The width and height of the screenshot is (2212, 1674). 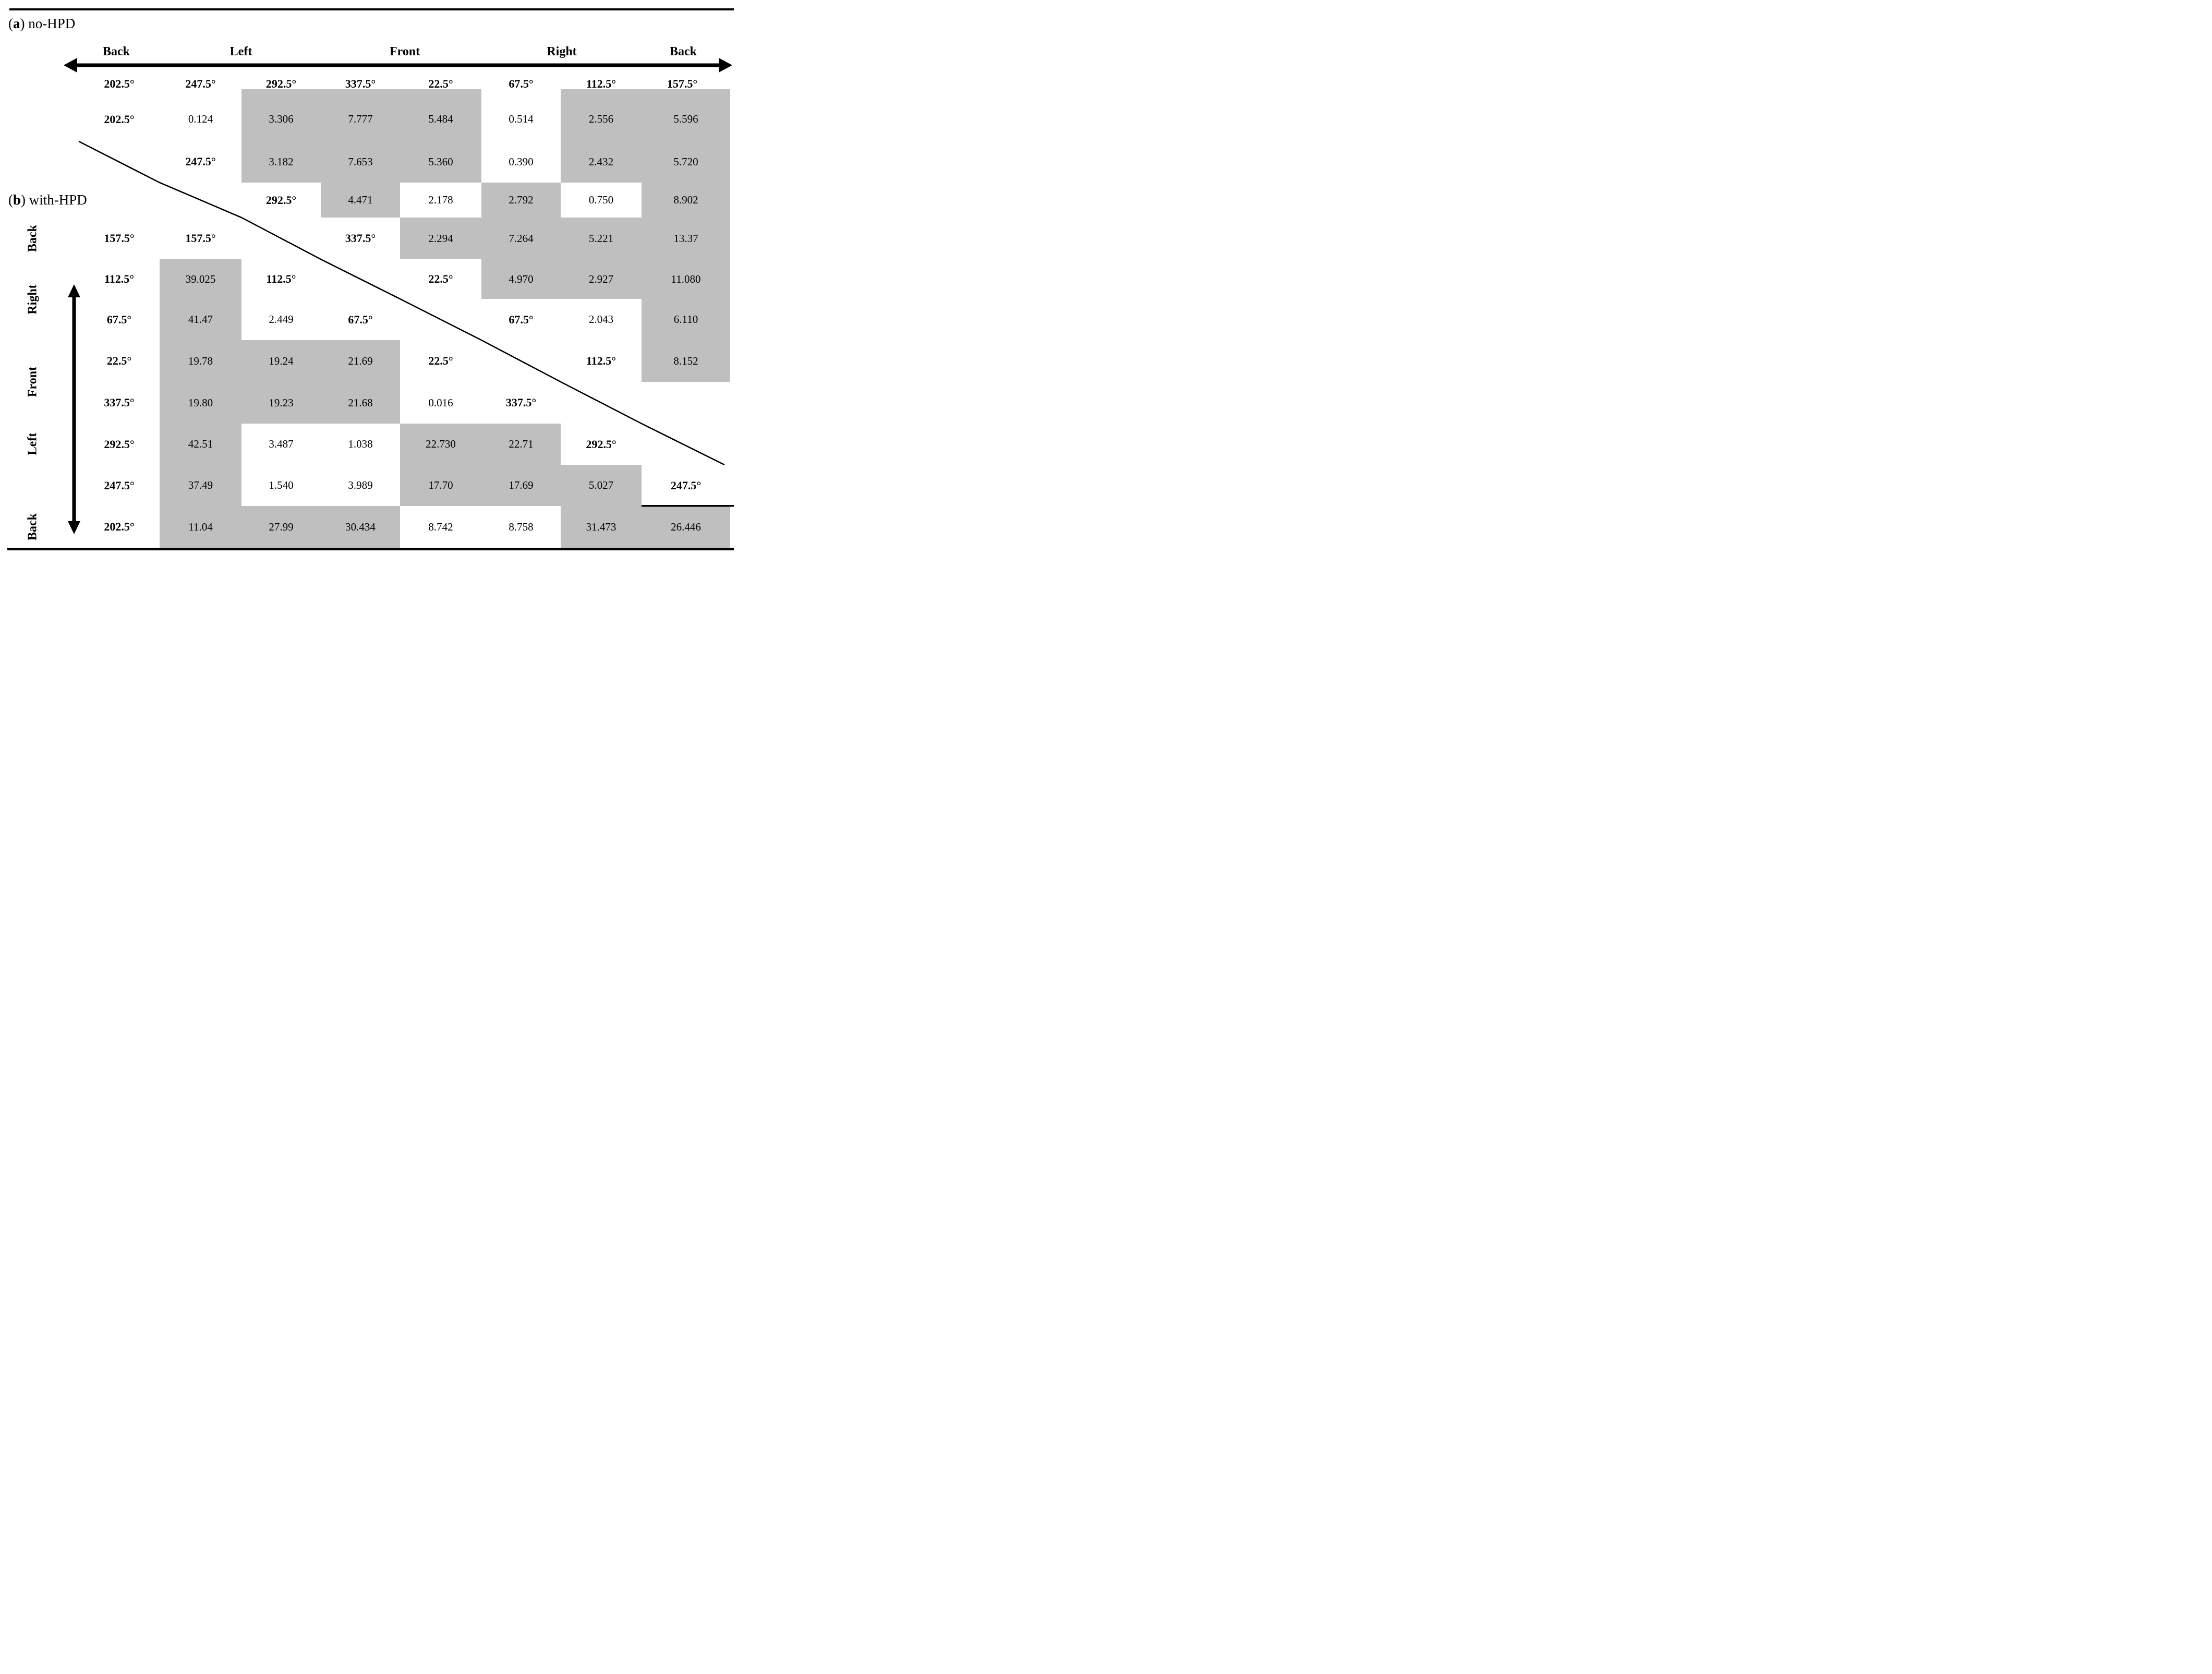 What do you see at coordinates (521, 485) in the screenshot?
I see `cell-r10-F: 17.69` at bounding box center [521, 485].